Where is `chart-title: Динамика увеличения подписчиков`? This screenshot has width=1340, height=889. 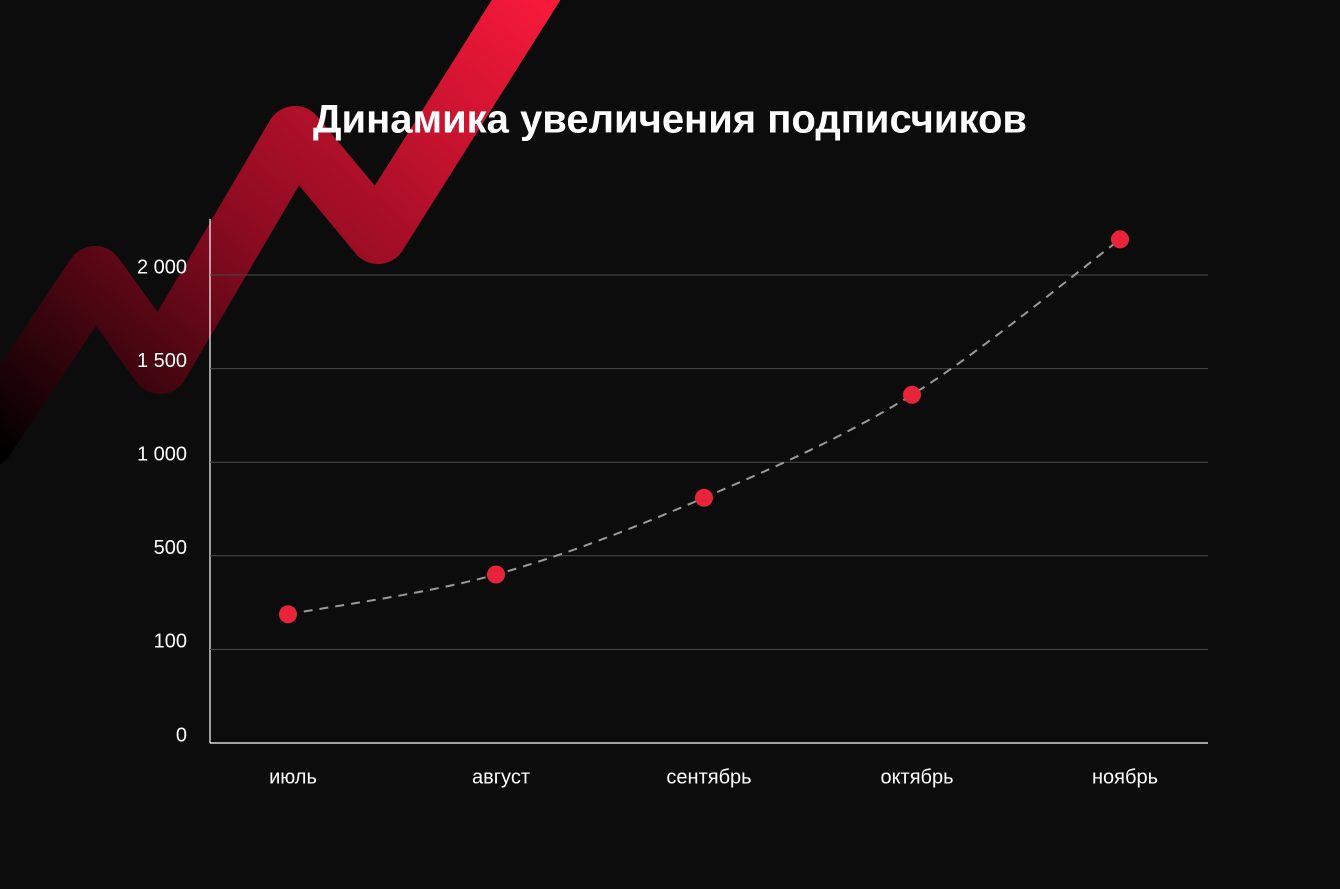 chart-title: Динамика увеличения подписчиков is located at coordinates (670, 120).